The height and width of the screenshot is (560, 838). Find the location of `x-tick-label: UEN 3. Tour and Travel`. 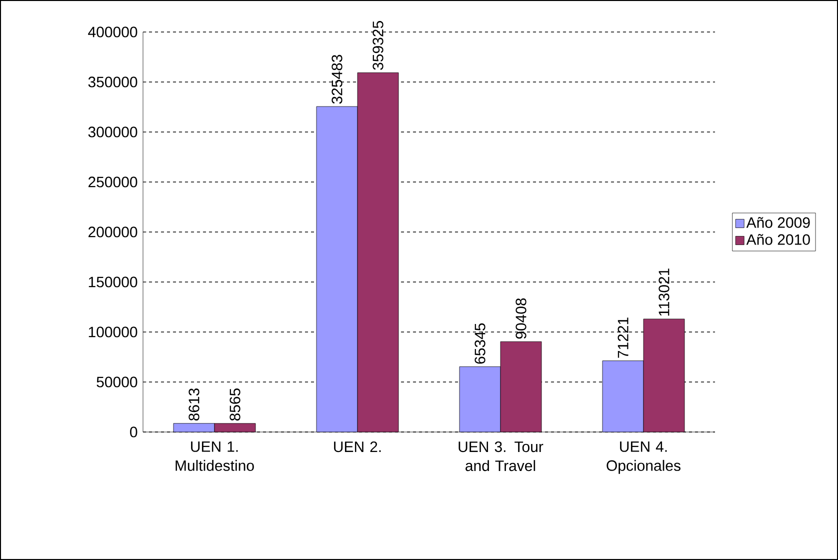

x-tick-label: UEN 3. Tour and Travel is located at coordinates (501, 456).